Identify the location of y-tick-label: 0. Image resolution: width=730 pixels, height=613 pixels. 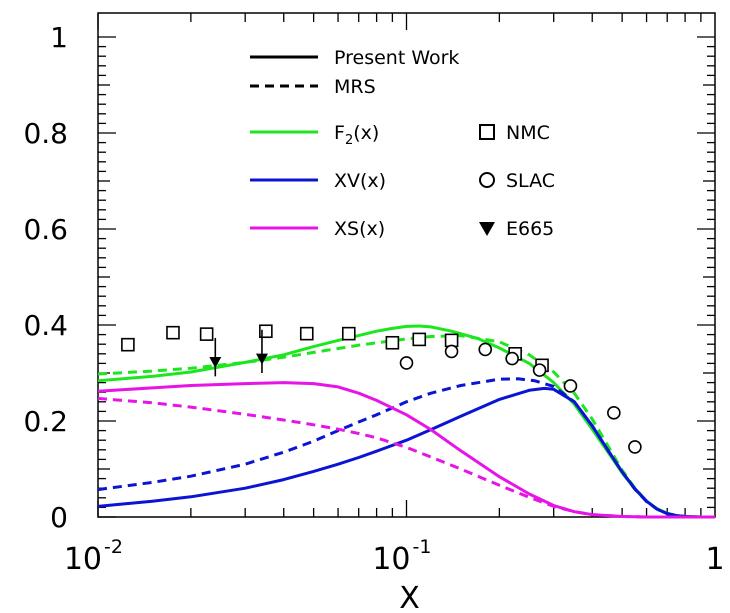
(59, 517).